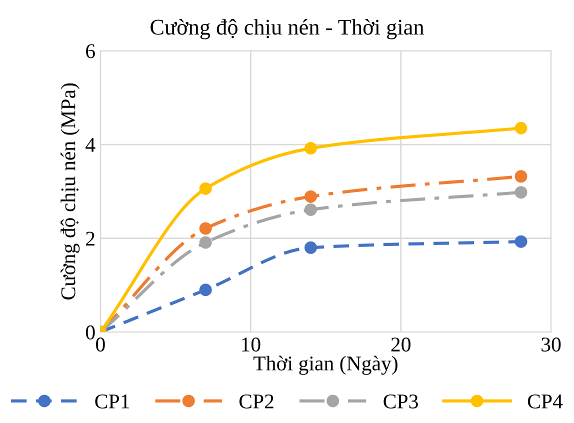  I want to click on legend-label: CP3, so click(401, 401).